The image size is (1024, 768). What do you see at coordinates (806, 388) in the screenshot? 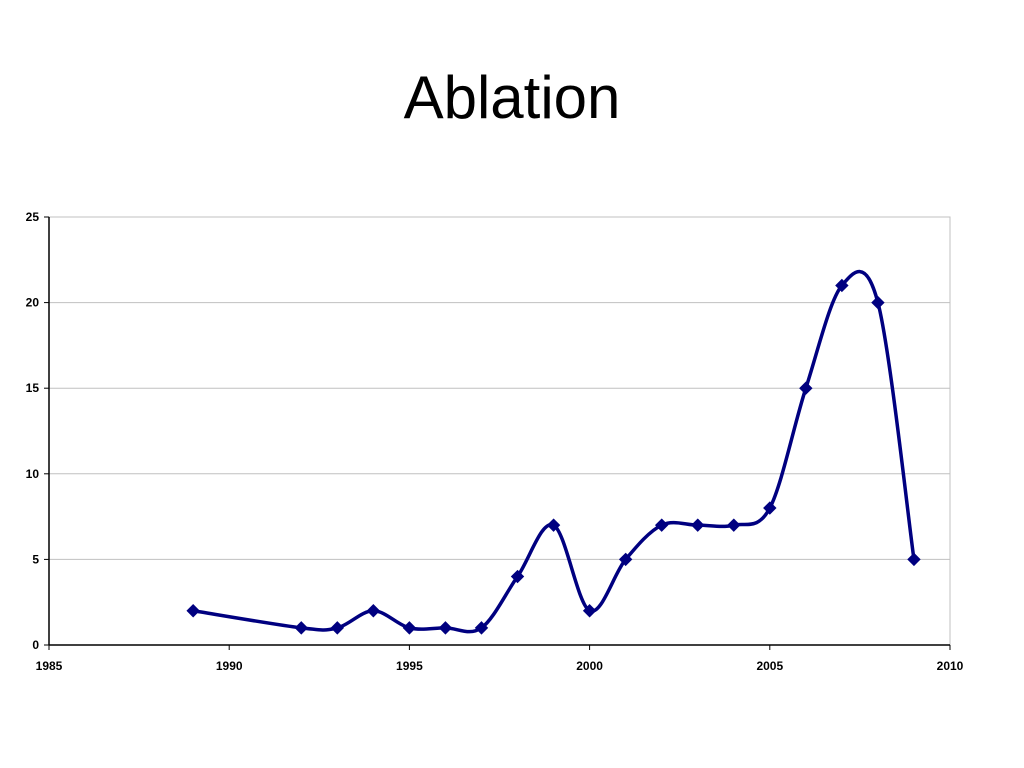
I see `data-point-2006` at bounding box center [806, 388].